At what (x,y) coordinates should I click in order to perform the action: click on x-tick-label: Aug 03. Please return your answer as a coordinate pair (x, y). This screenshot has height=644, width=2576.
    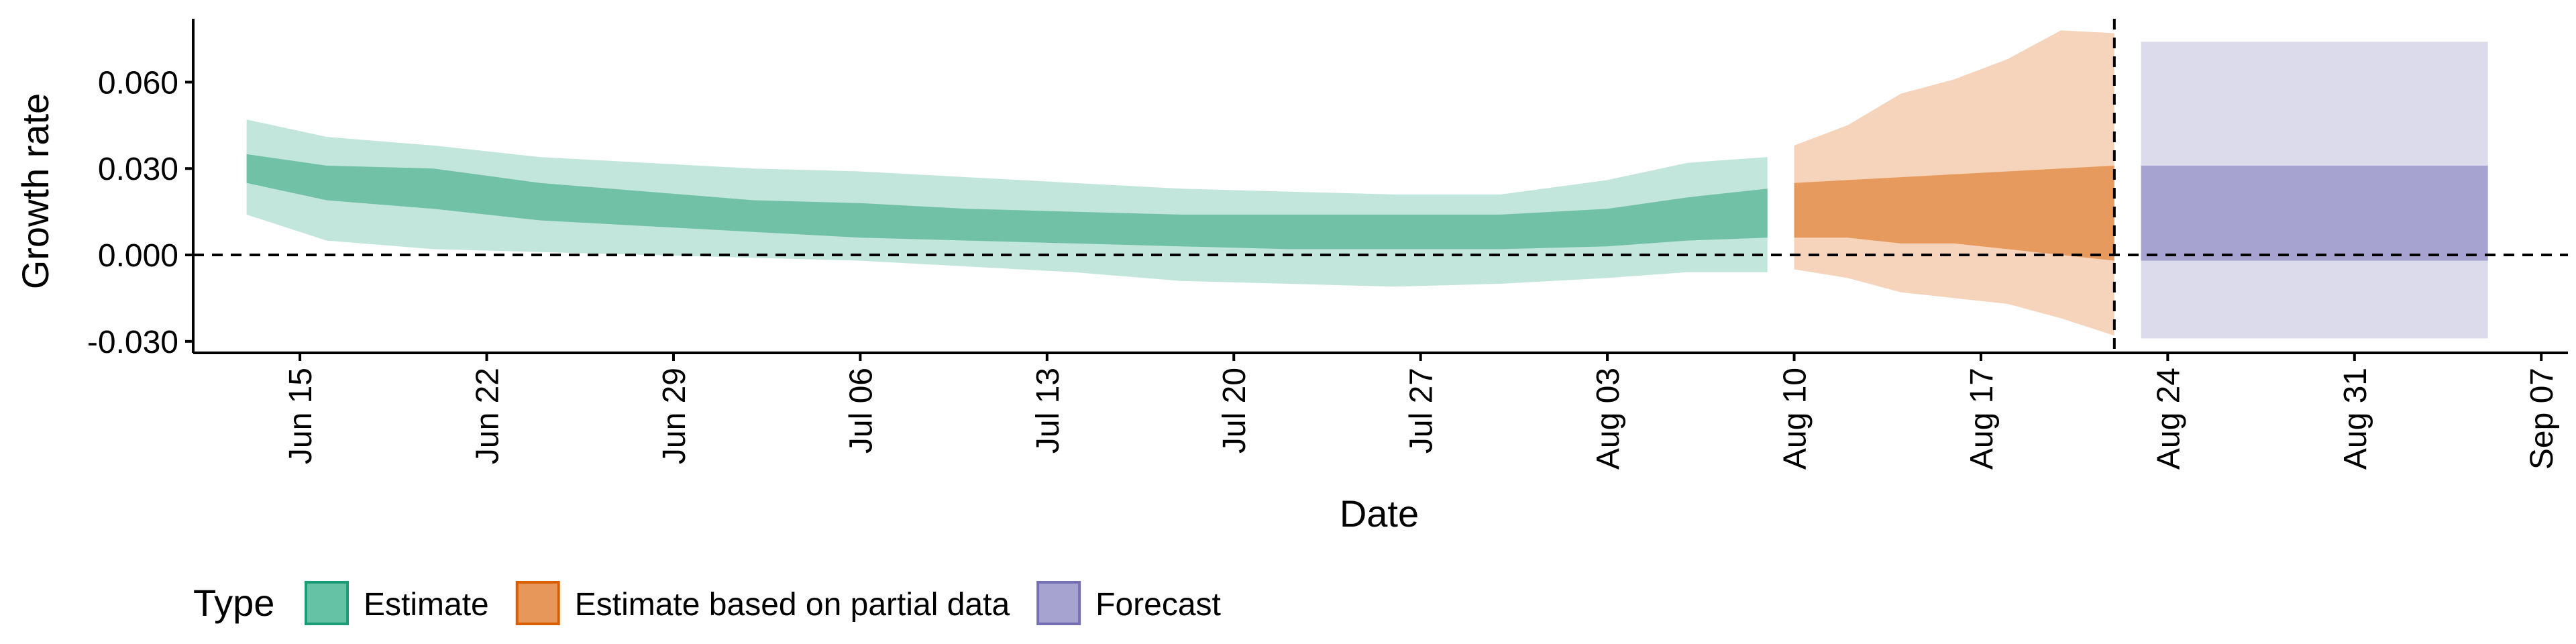
    Looking at the image, I should click on (1608, 419).